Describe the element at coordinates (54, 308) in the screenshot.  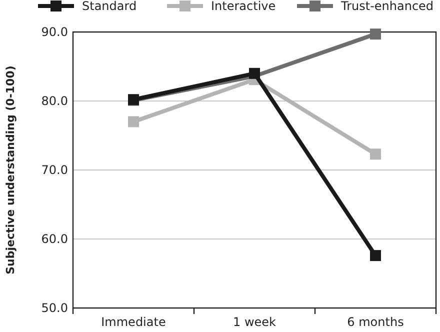
I see `y-tick-label: 50.0` at that location.